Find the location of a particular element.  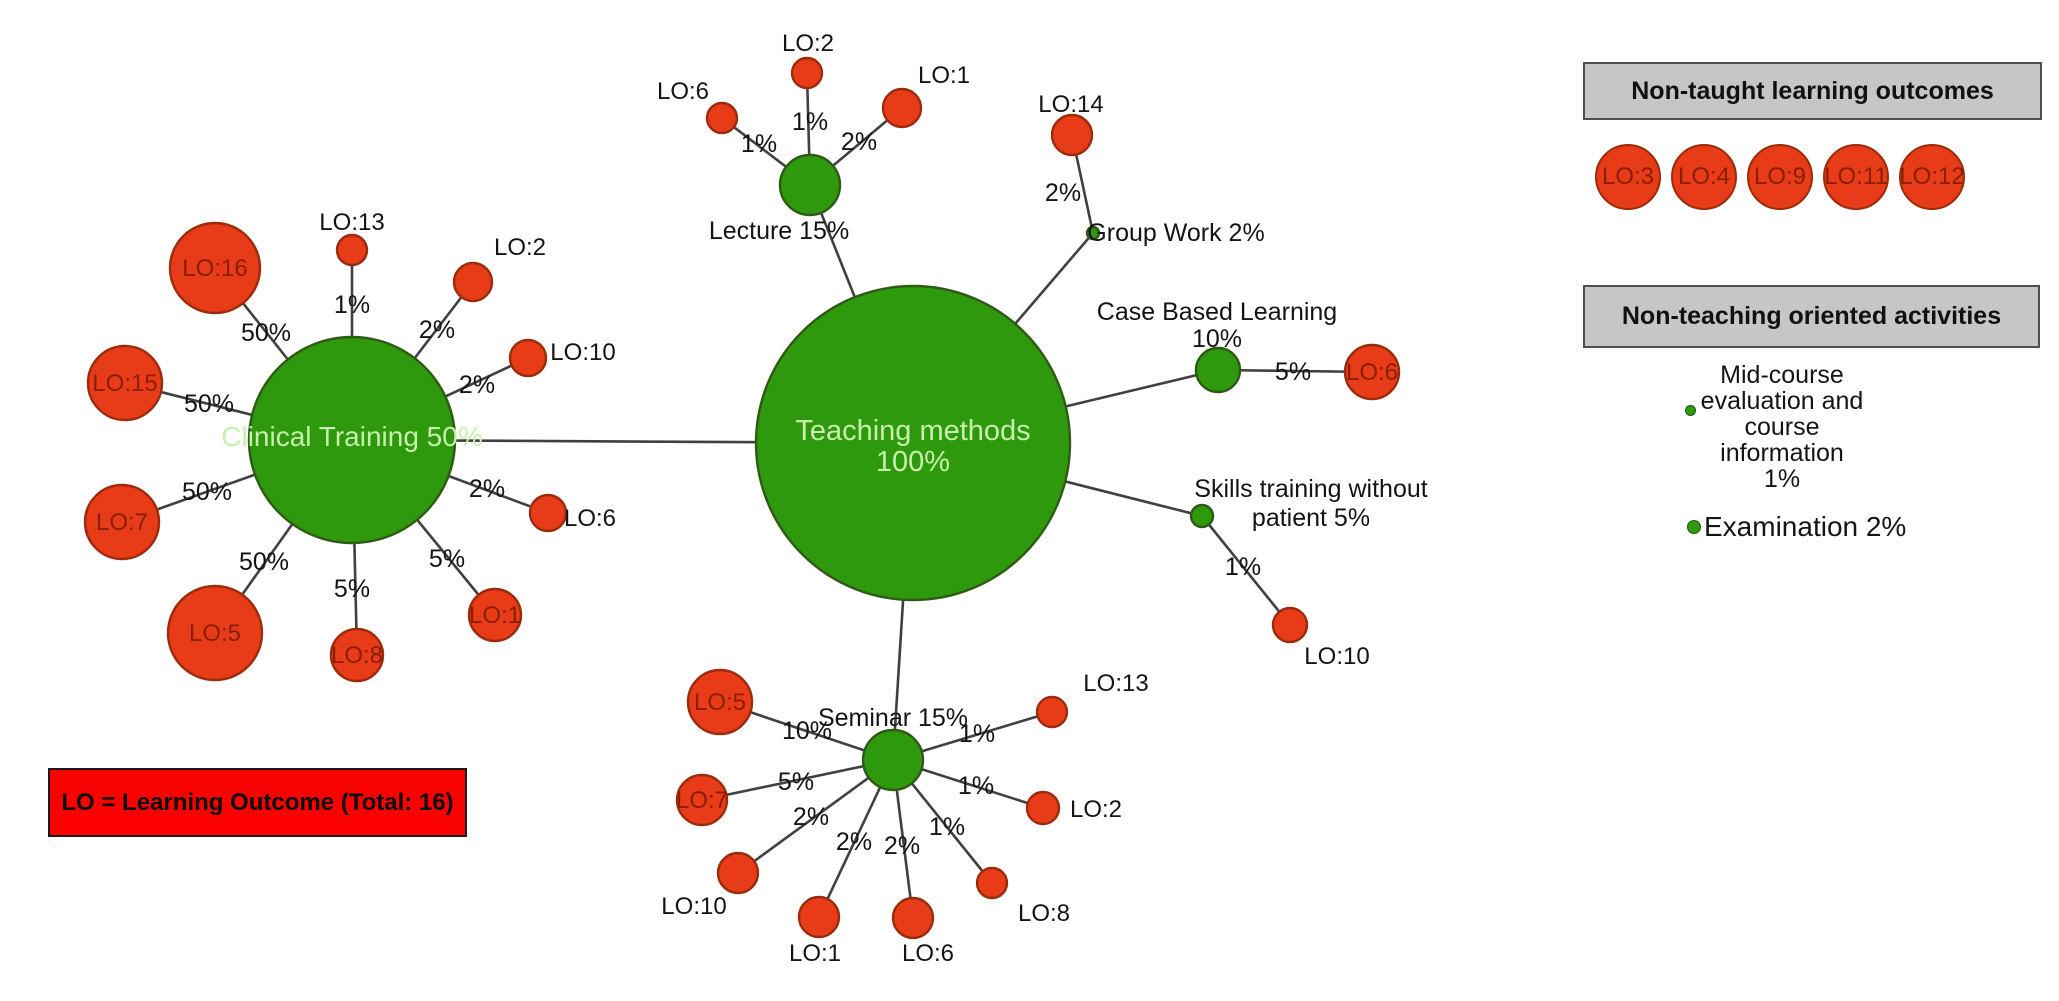

node-sem-lo7 is located at coordinates (702, 800).